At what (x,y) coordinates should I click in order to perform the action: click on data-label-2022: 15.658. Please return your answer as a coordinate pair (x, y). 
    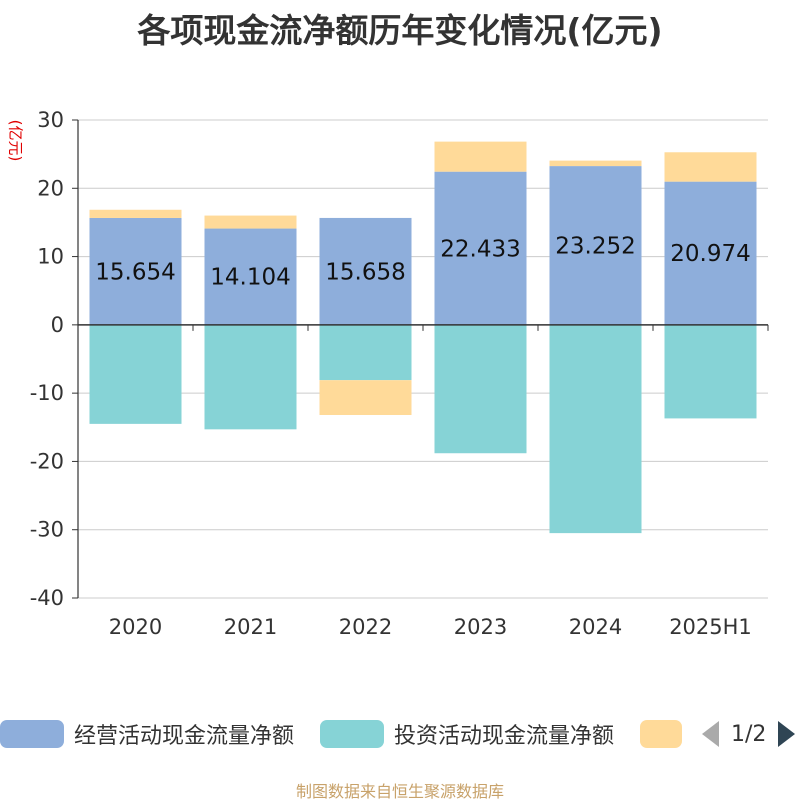
    Looking at the image, I should click on (365, 272).